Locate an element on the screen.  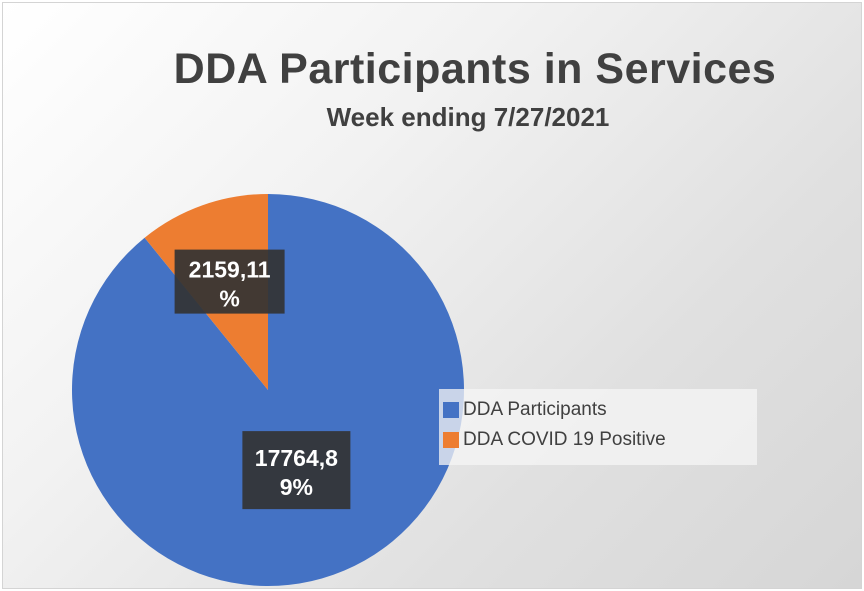
legend-swatch-dda-participants is located at coordinates (451, 410).